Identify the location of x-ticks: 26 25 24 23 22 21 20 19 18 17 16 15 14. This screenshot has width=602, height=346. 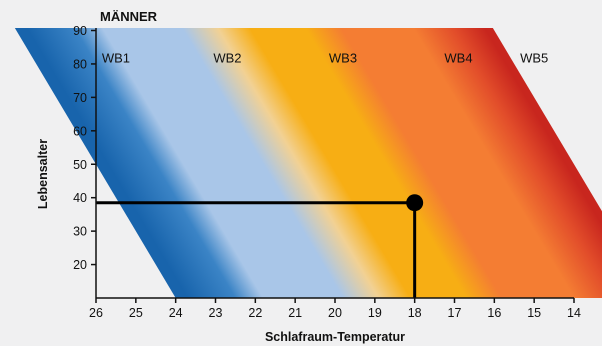
(335, 309).